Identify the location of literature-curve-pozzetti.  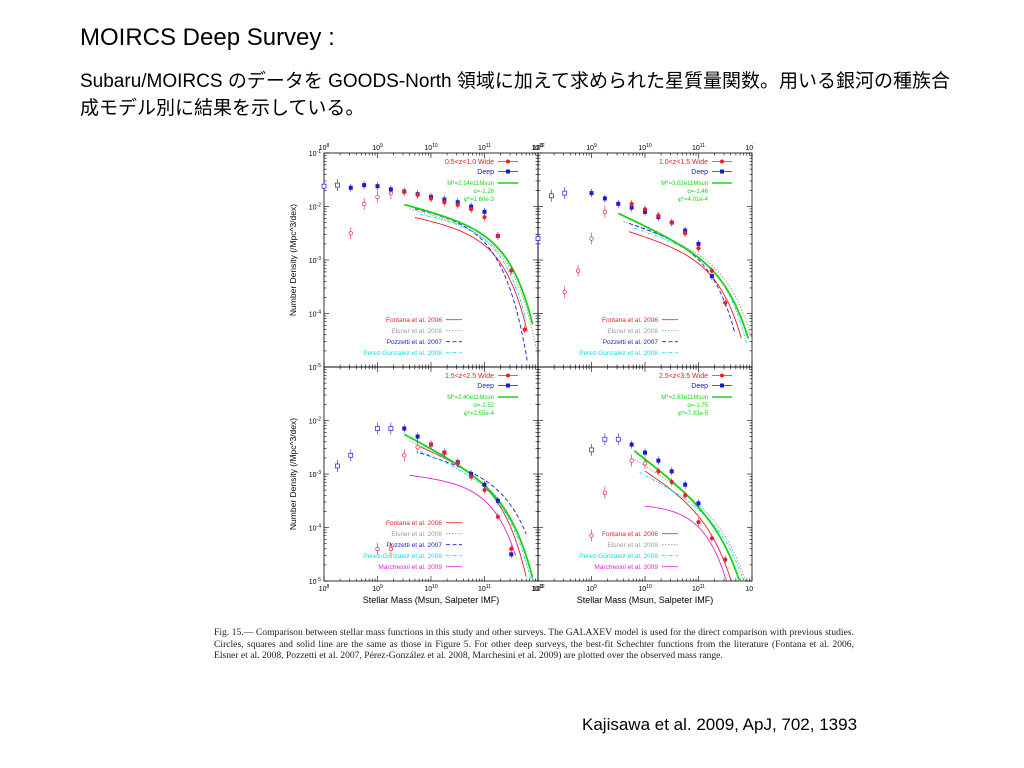
(471, 285).